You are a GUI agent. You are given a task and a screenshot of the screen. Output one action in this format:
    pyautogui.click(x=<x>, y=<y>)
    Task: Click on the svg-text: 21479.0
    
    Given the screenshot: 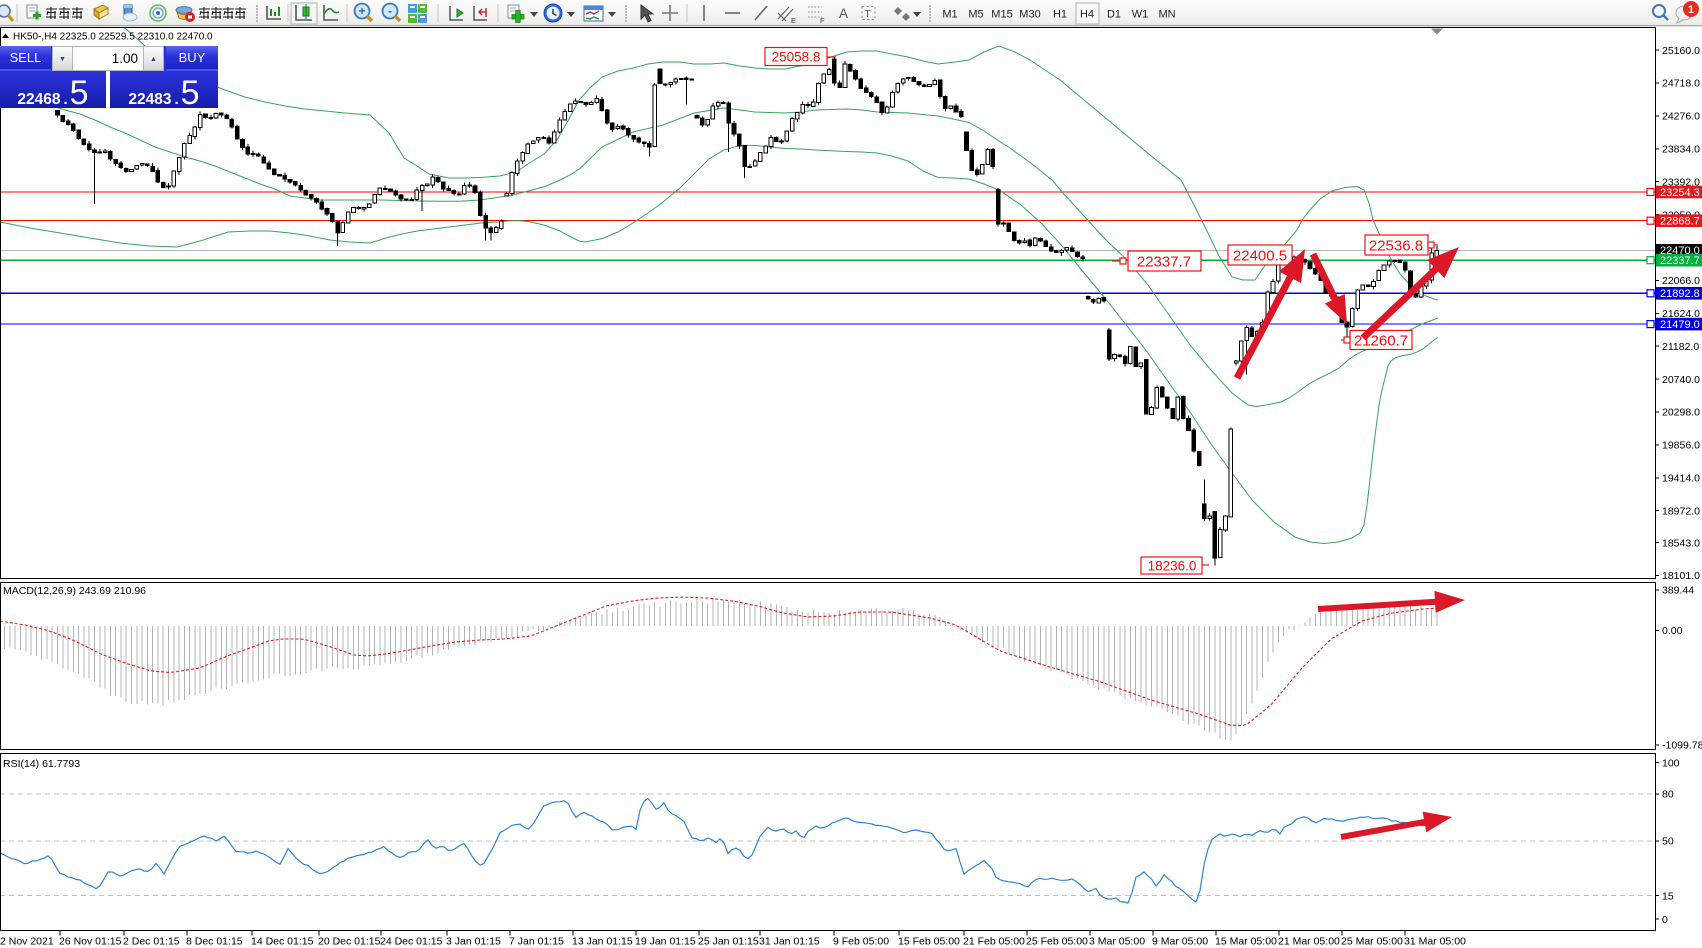 What is the action you would take?
    pyautogui.click(x=1680, y=325)
    